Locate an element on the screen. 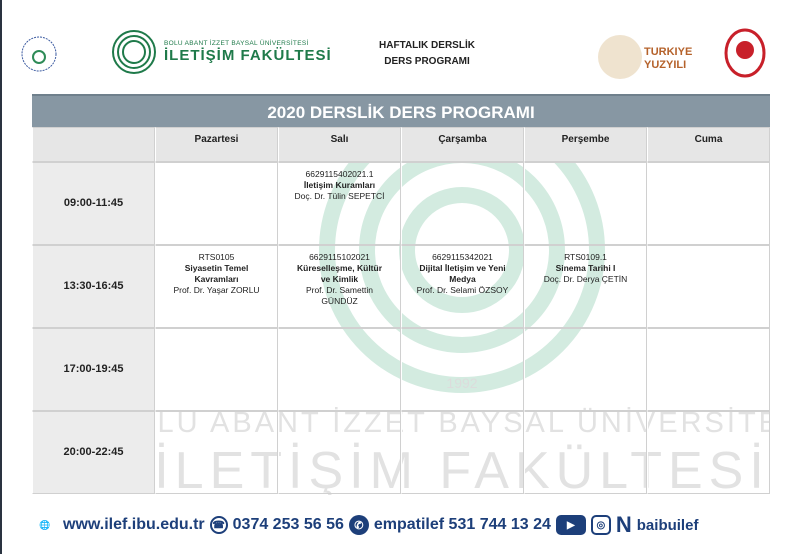 The width and height of the screenshot is (794, 554). course-name: İletişim Kuramları is located at coordinates (339, 185).